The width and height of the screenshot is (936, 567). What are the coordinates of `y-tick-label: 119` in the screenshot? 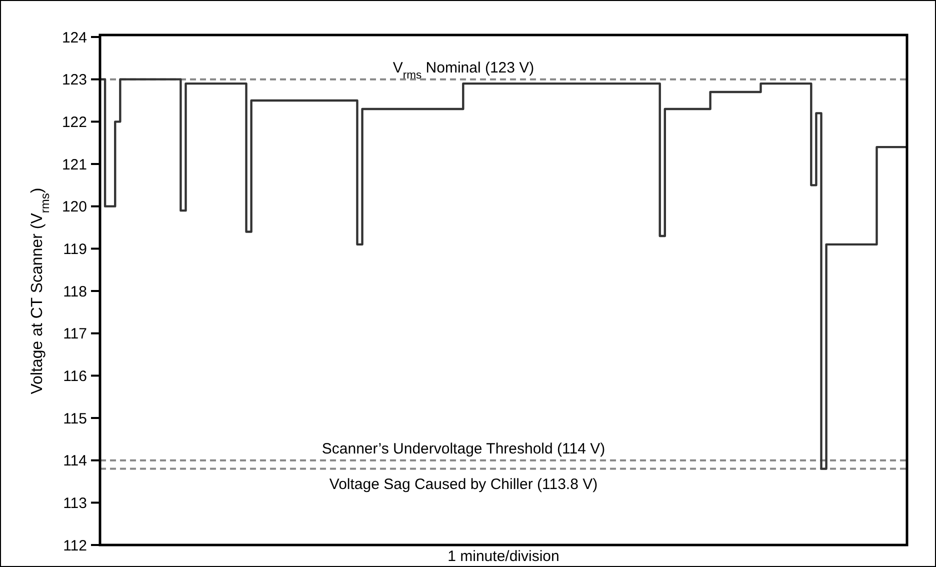 It's located at (75, 249).